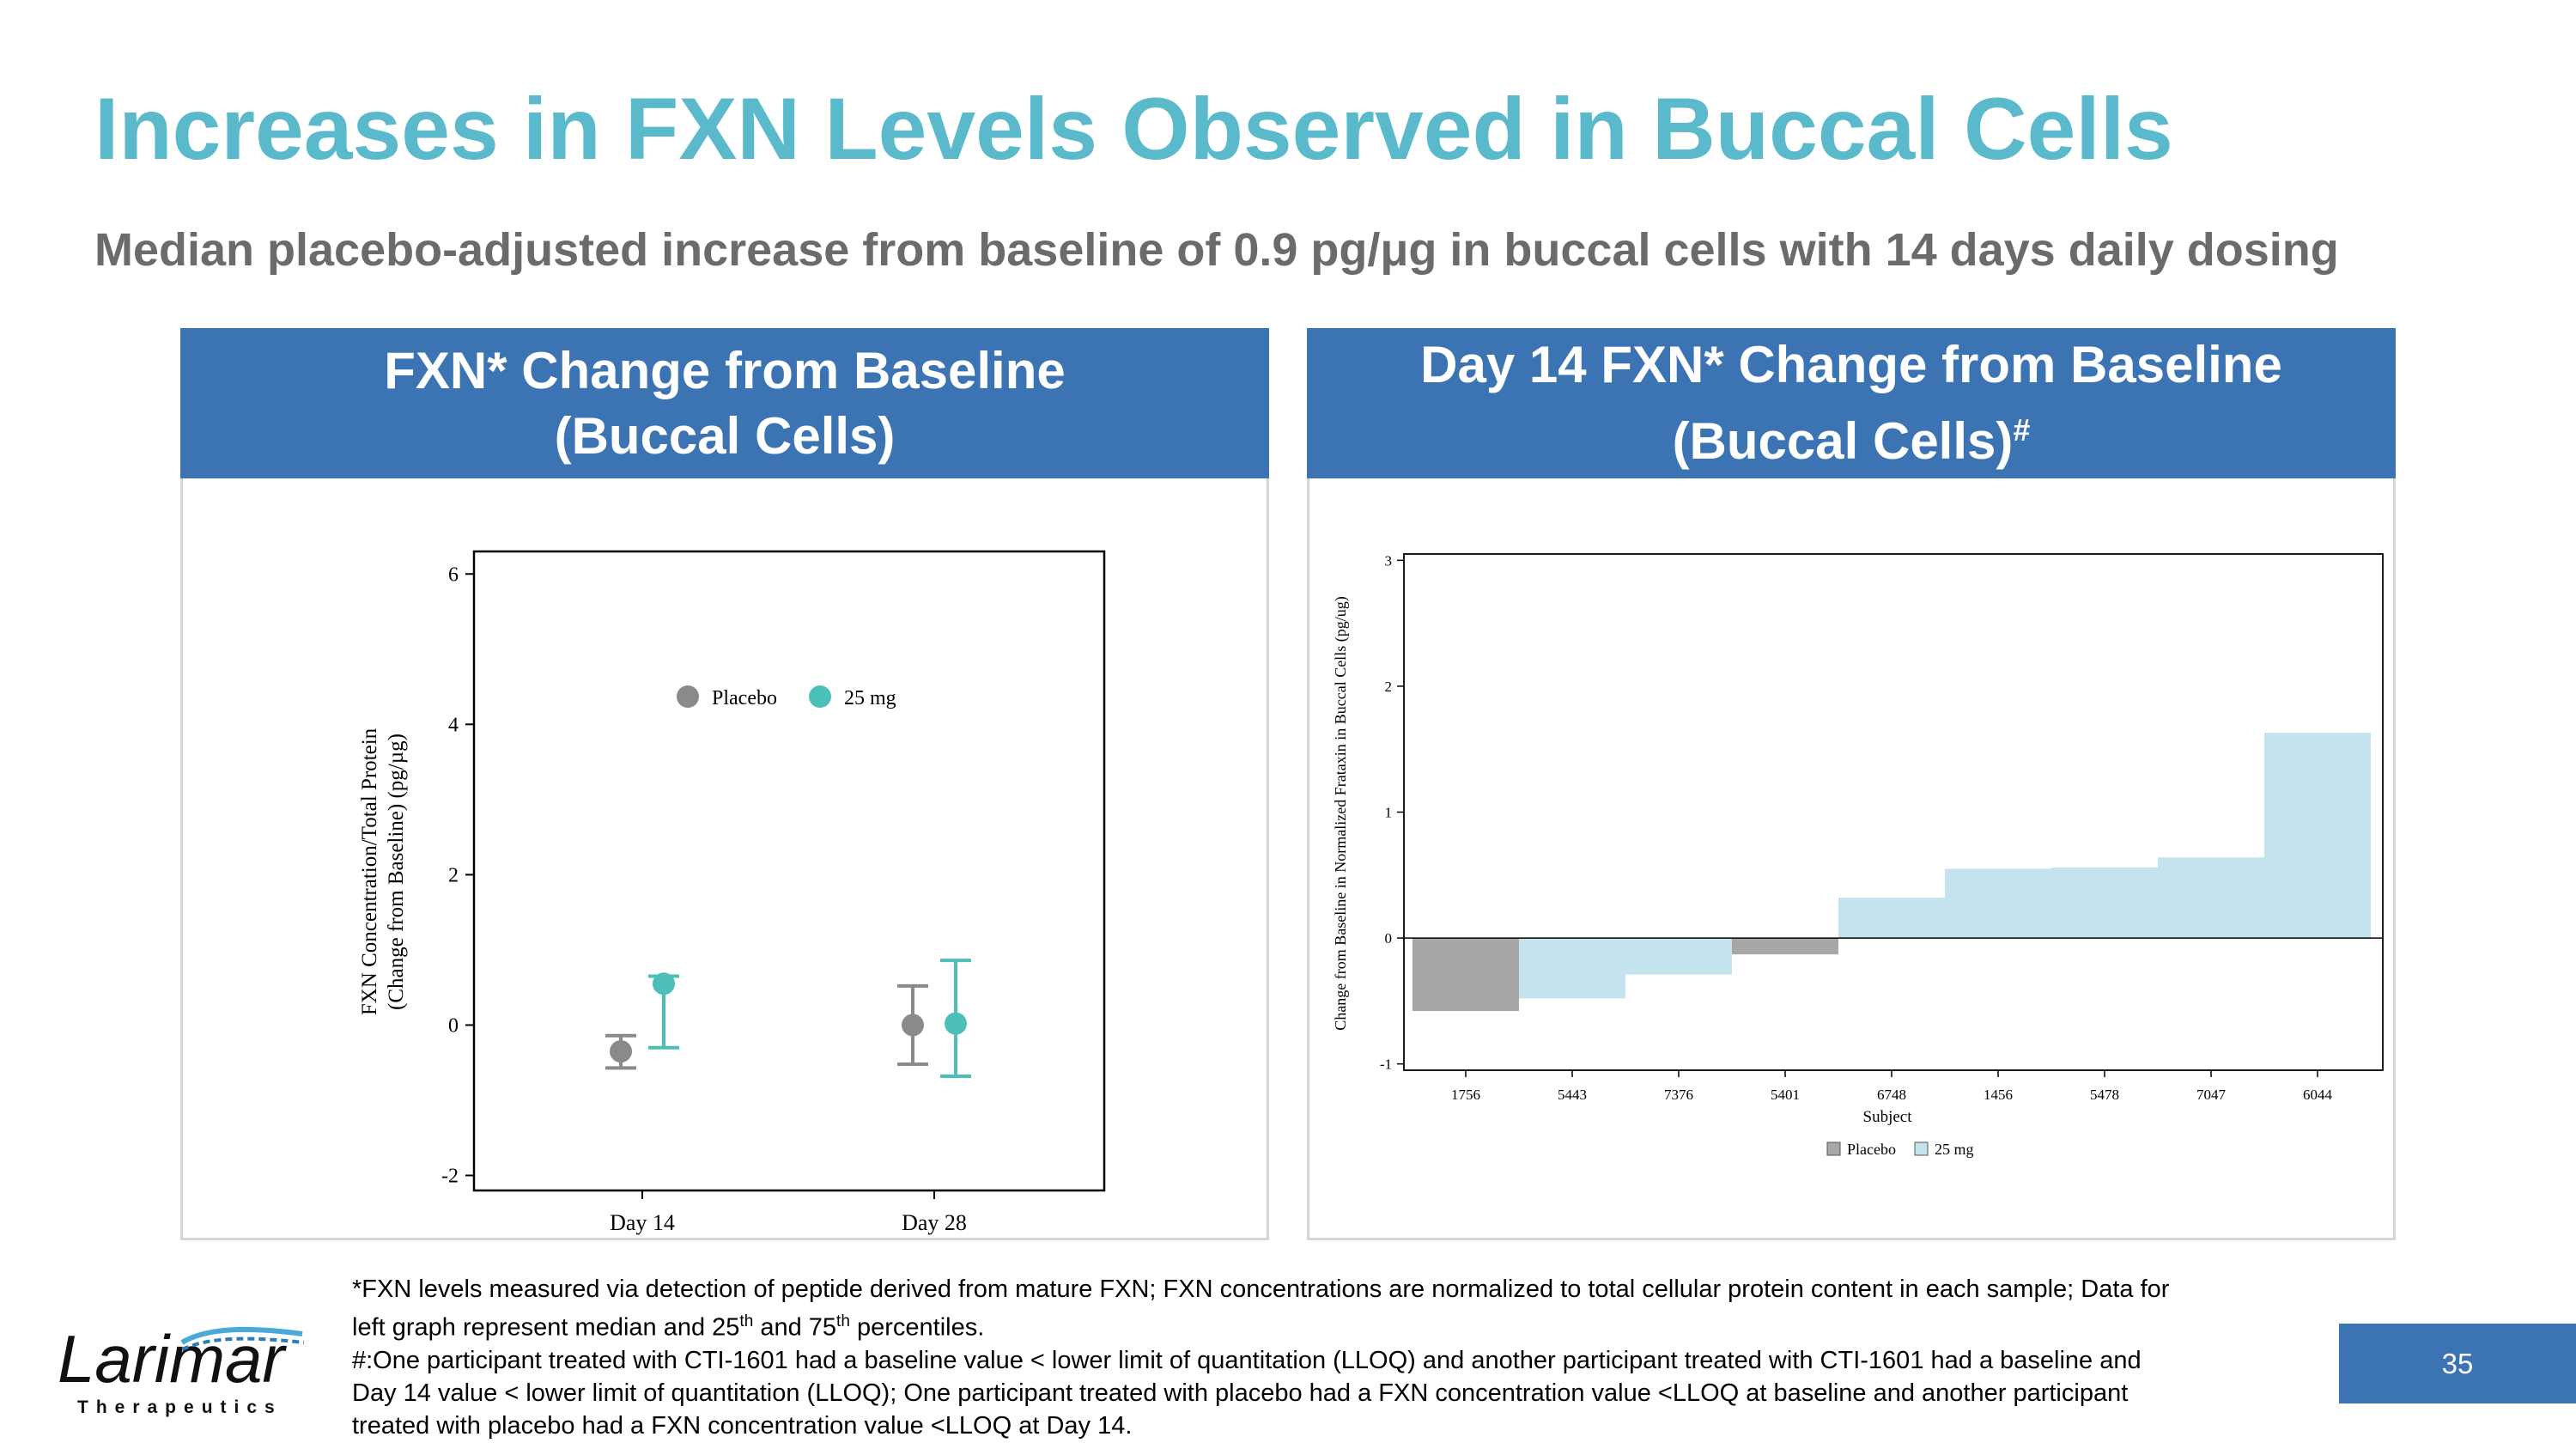  What do you see at coordinates (725, 370) in the screenshot?
I see `left-header-line1: FXN* Change from Baseline` at bounding box center [725, 370].